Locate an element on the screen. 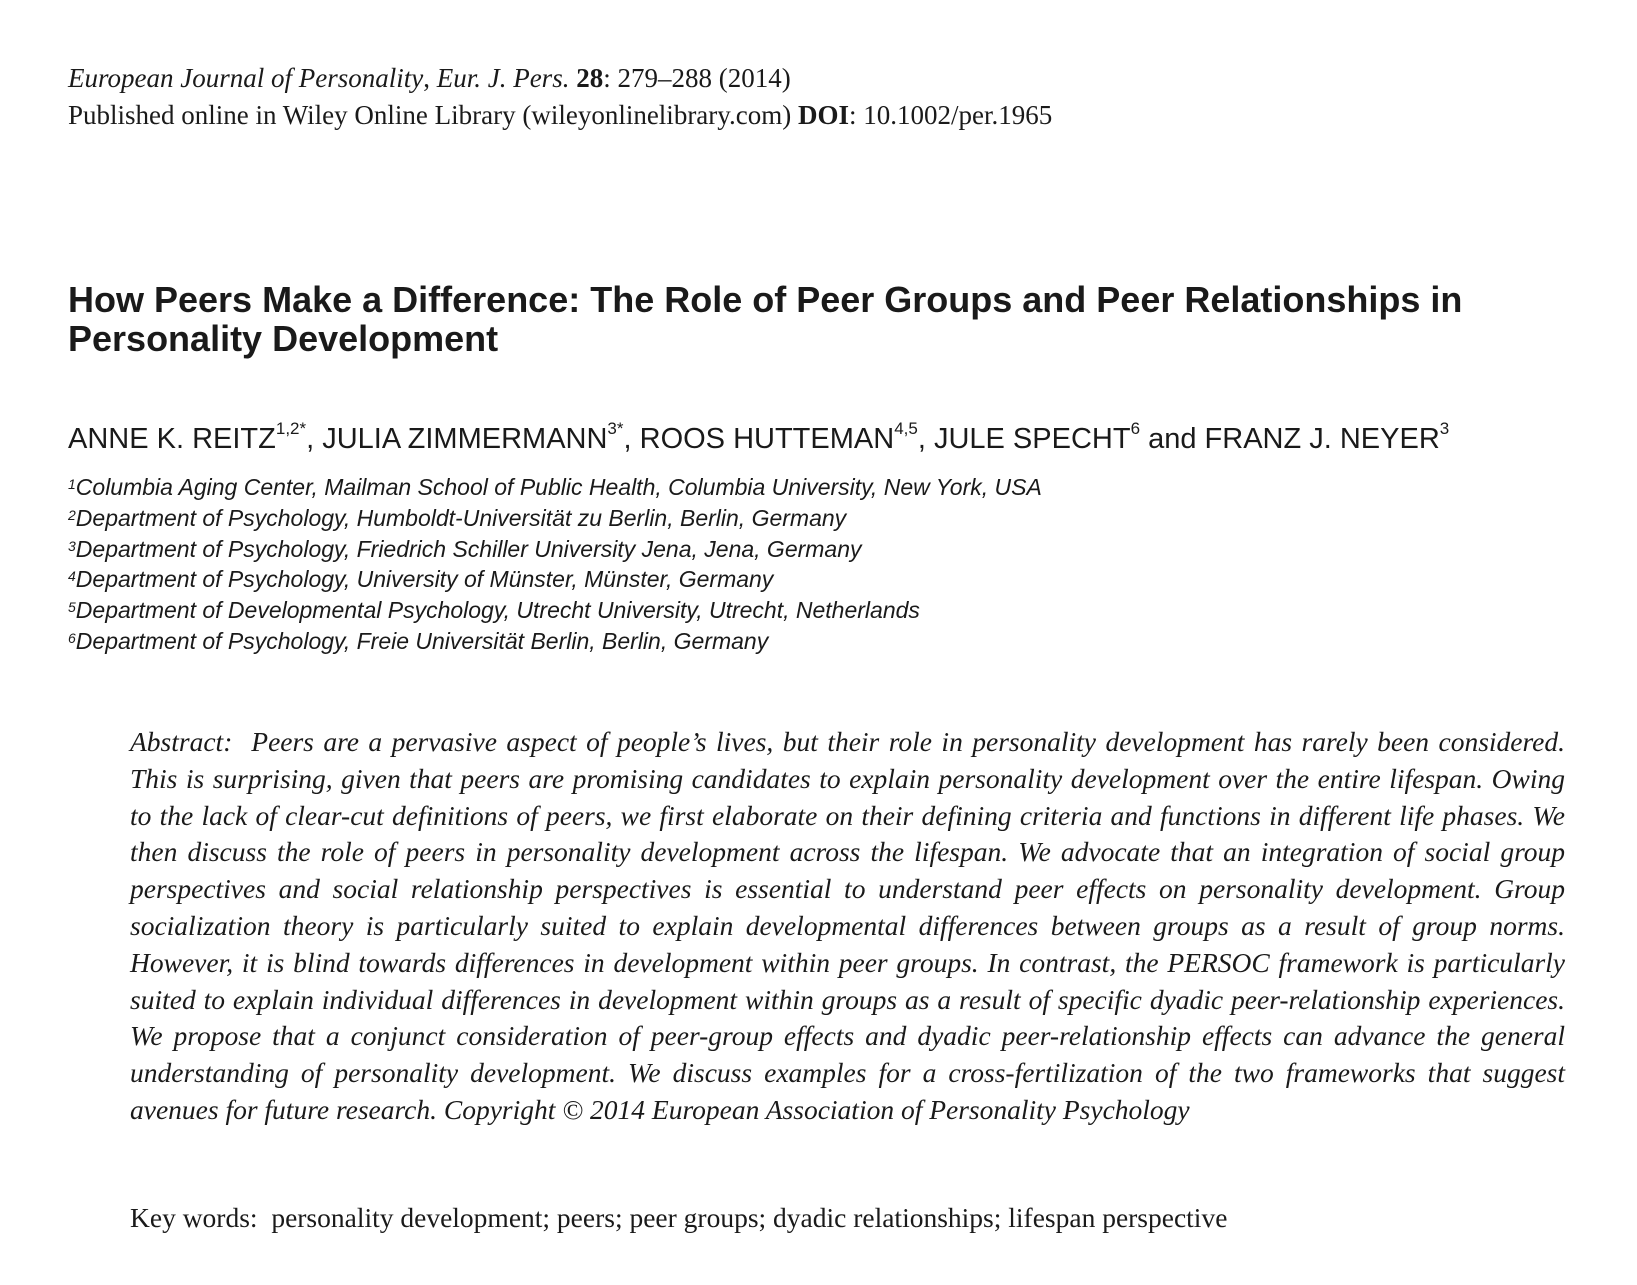 The width and height of the screenshot is (1637, 1285). affiliation-number: 5 is located at coordinates (72, 607).